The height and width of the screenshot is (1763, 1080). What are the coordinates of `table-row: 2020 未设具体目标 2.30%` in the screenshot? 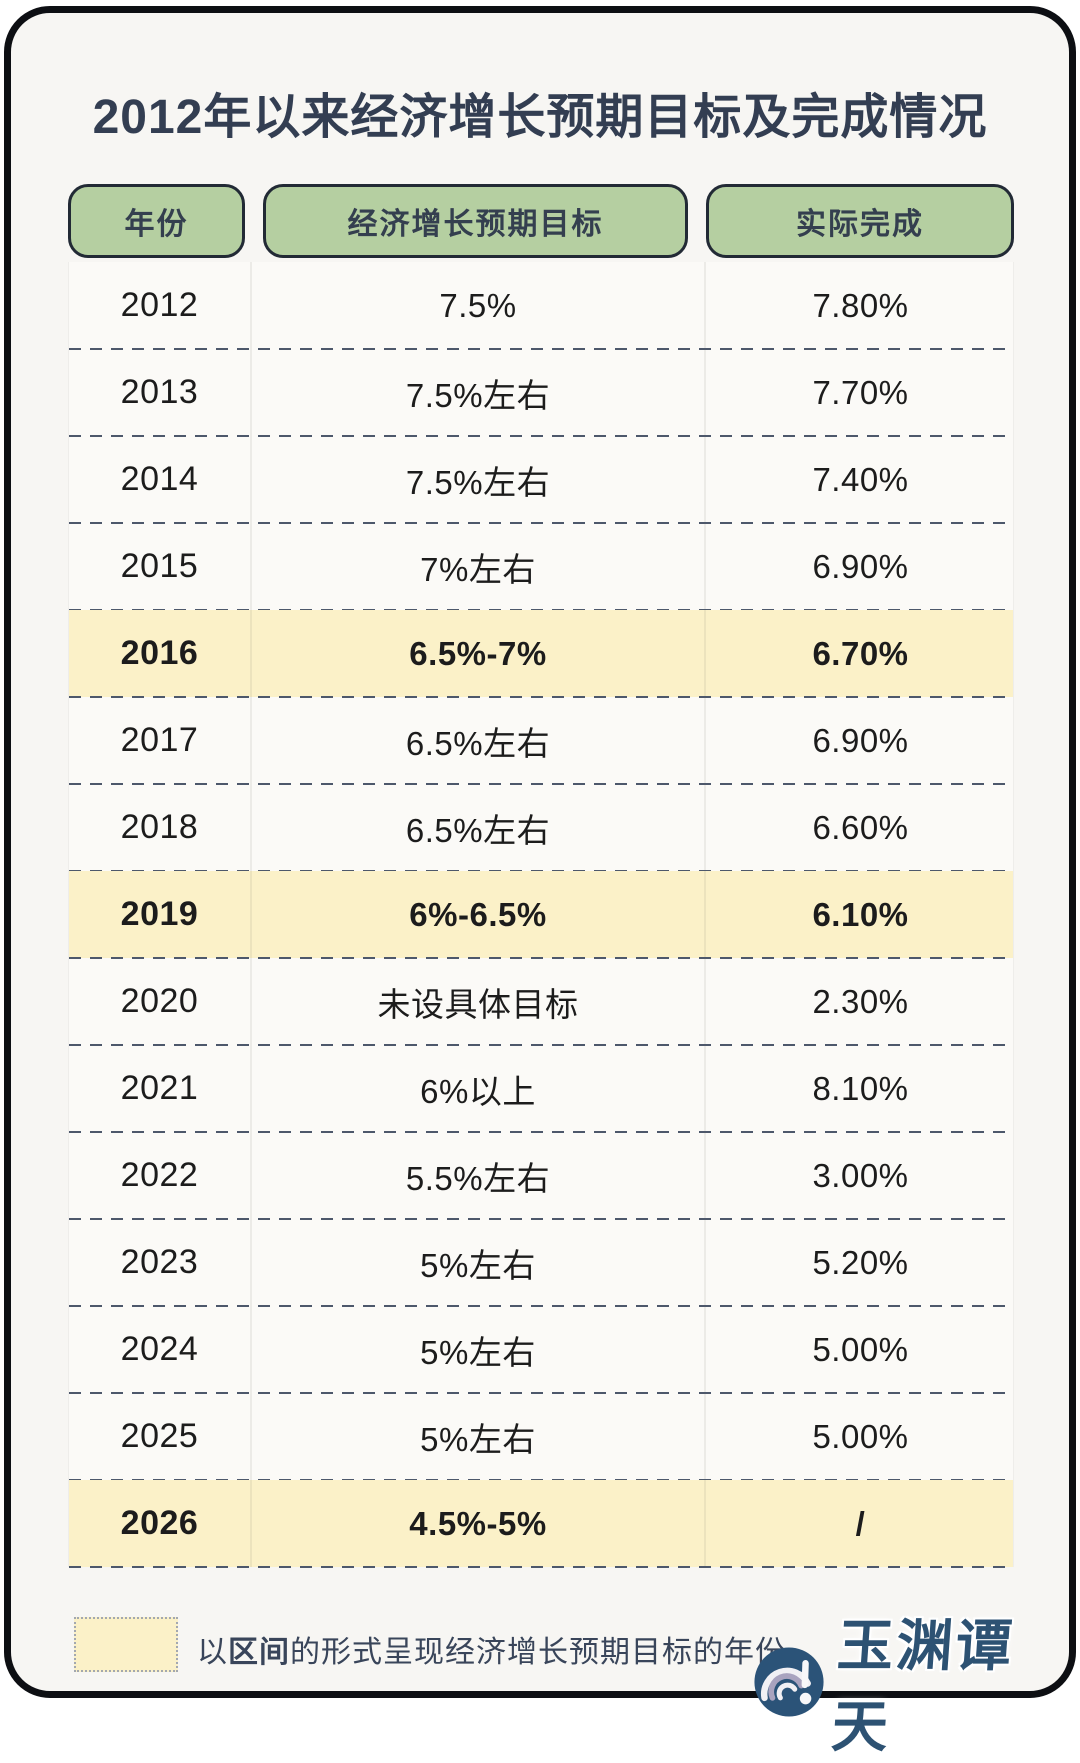 It's located at (542, 1002).